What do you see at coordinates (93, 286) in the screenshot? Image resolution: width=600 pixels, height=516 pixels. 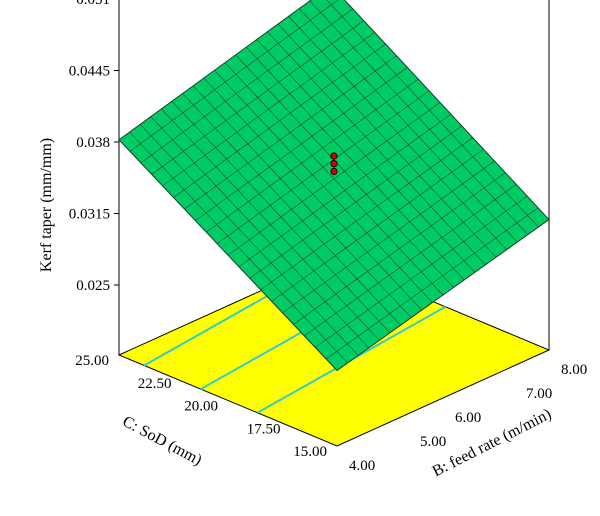 I see `z-tick-label: 0.025` at bounding box center [93, 286].